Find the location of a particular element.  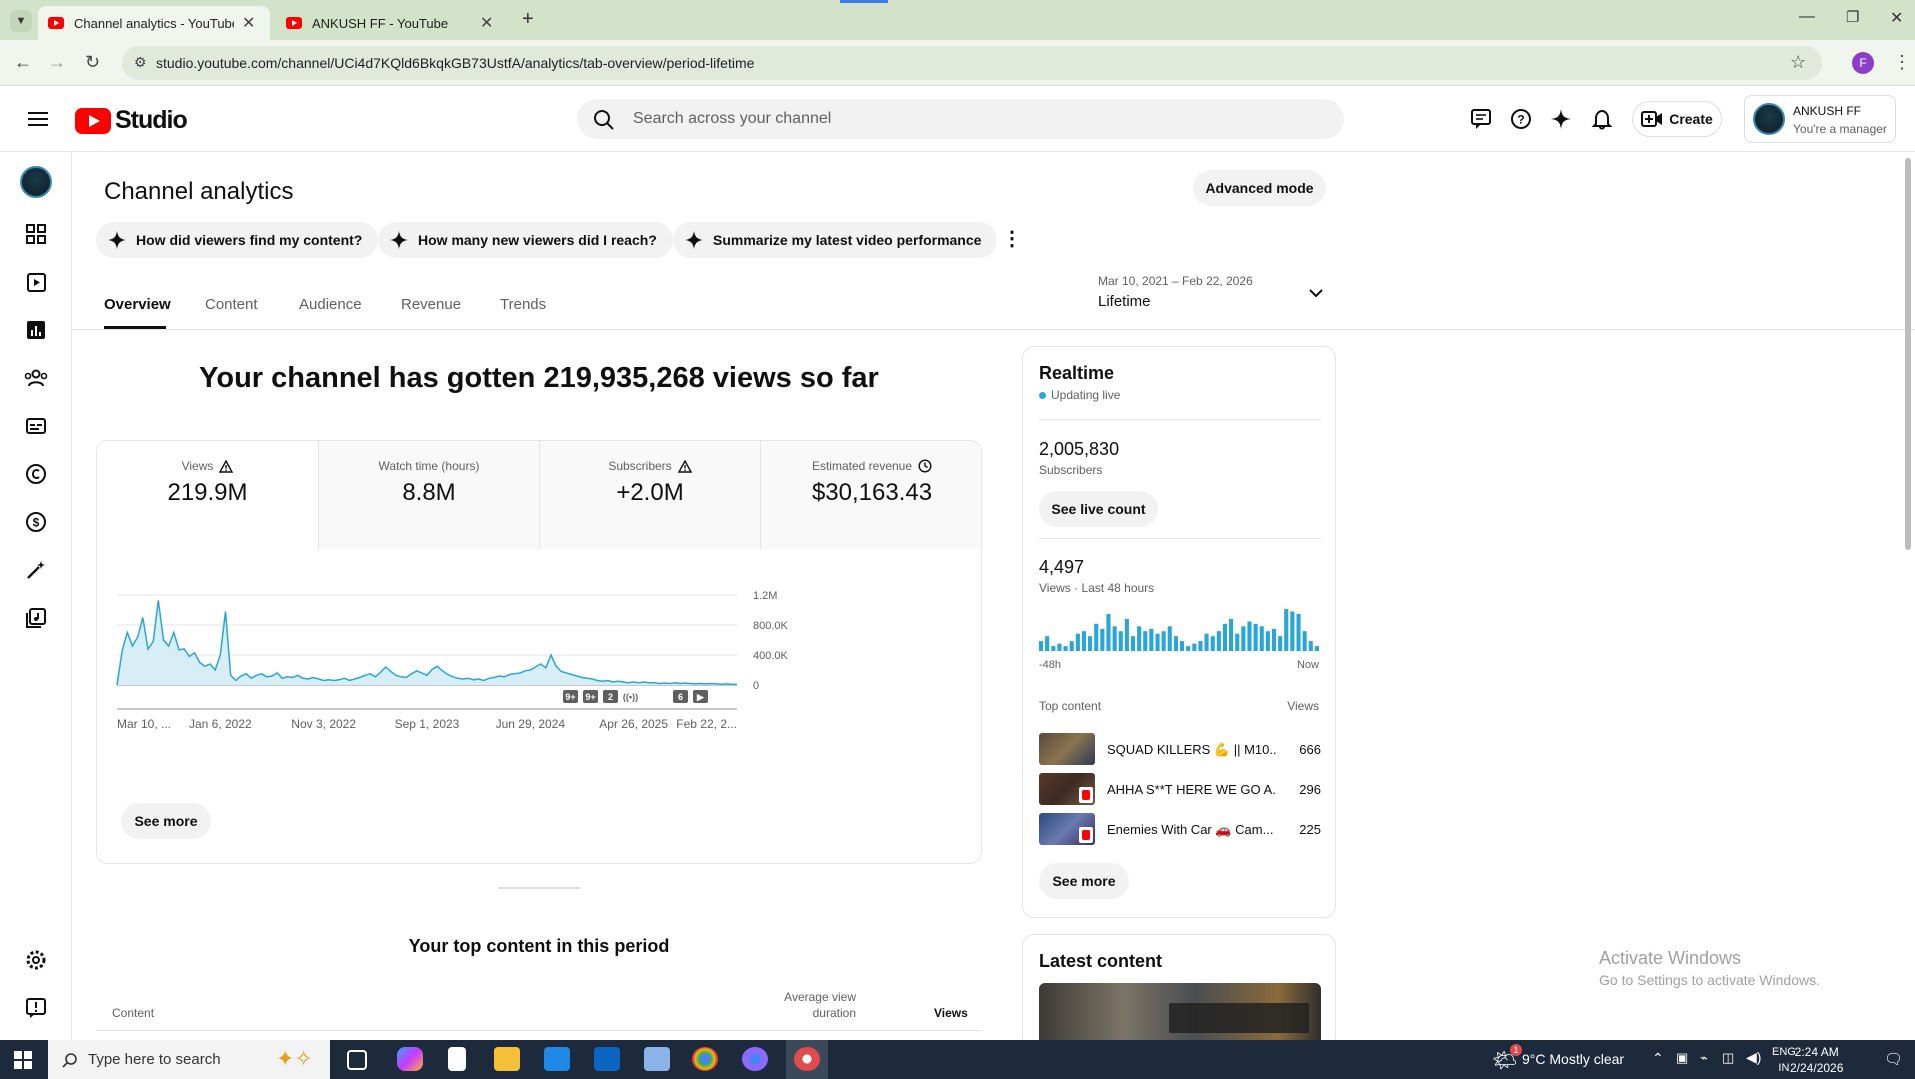

period-selector: Mar 10, 2021 – Feb 22, 2026 Lifetime is located at coordinates (1212, 294).